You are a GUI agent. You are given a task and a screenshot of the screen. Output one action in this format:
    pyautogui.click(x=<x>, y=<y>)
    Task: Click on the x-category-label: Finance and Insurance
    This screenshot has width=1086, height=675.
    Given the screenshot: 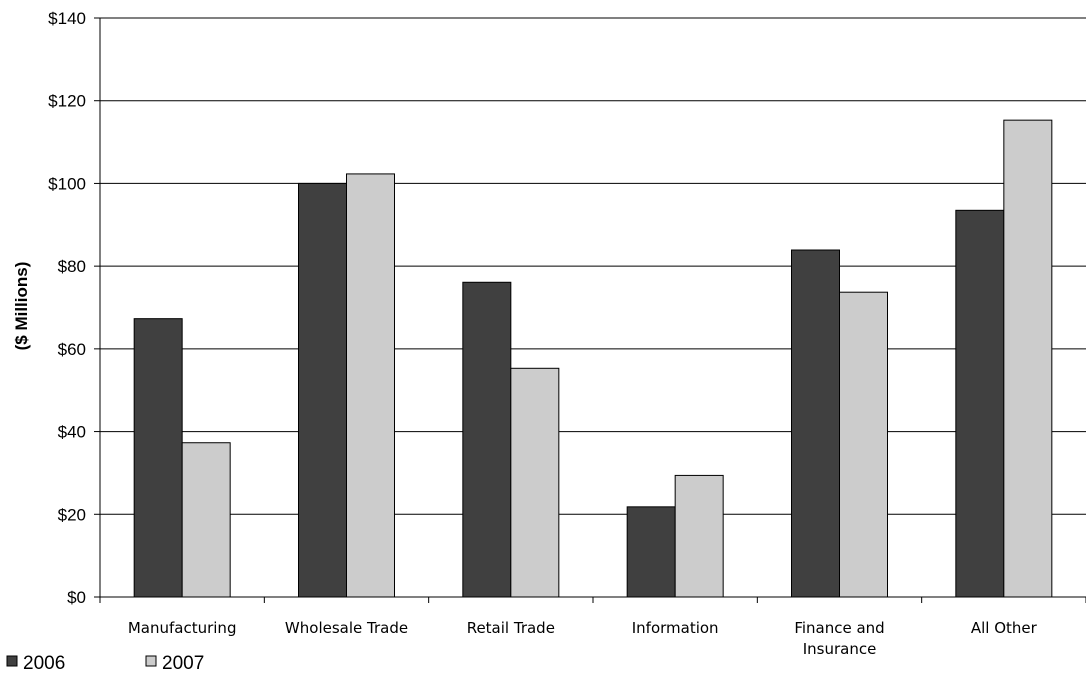 What is the action you would take?
    pyautogui.click(x=839, y=638)
    